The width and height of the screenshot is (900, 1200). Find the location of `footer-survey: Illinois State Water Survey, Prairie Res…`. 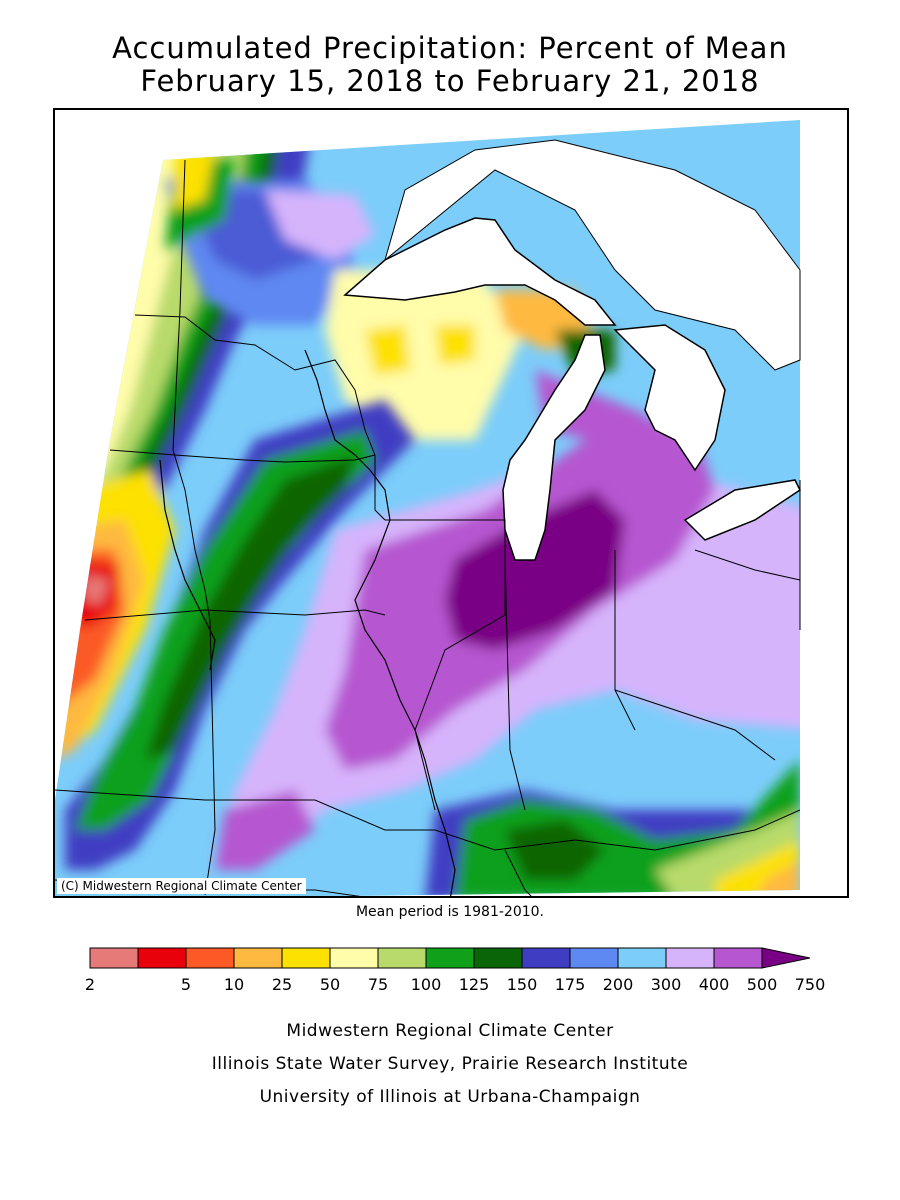

footer-survey: Illinois State Water Survey, Prairie Res… is located at coordinates (450, 1064).